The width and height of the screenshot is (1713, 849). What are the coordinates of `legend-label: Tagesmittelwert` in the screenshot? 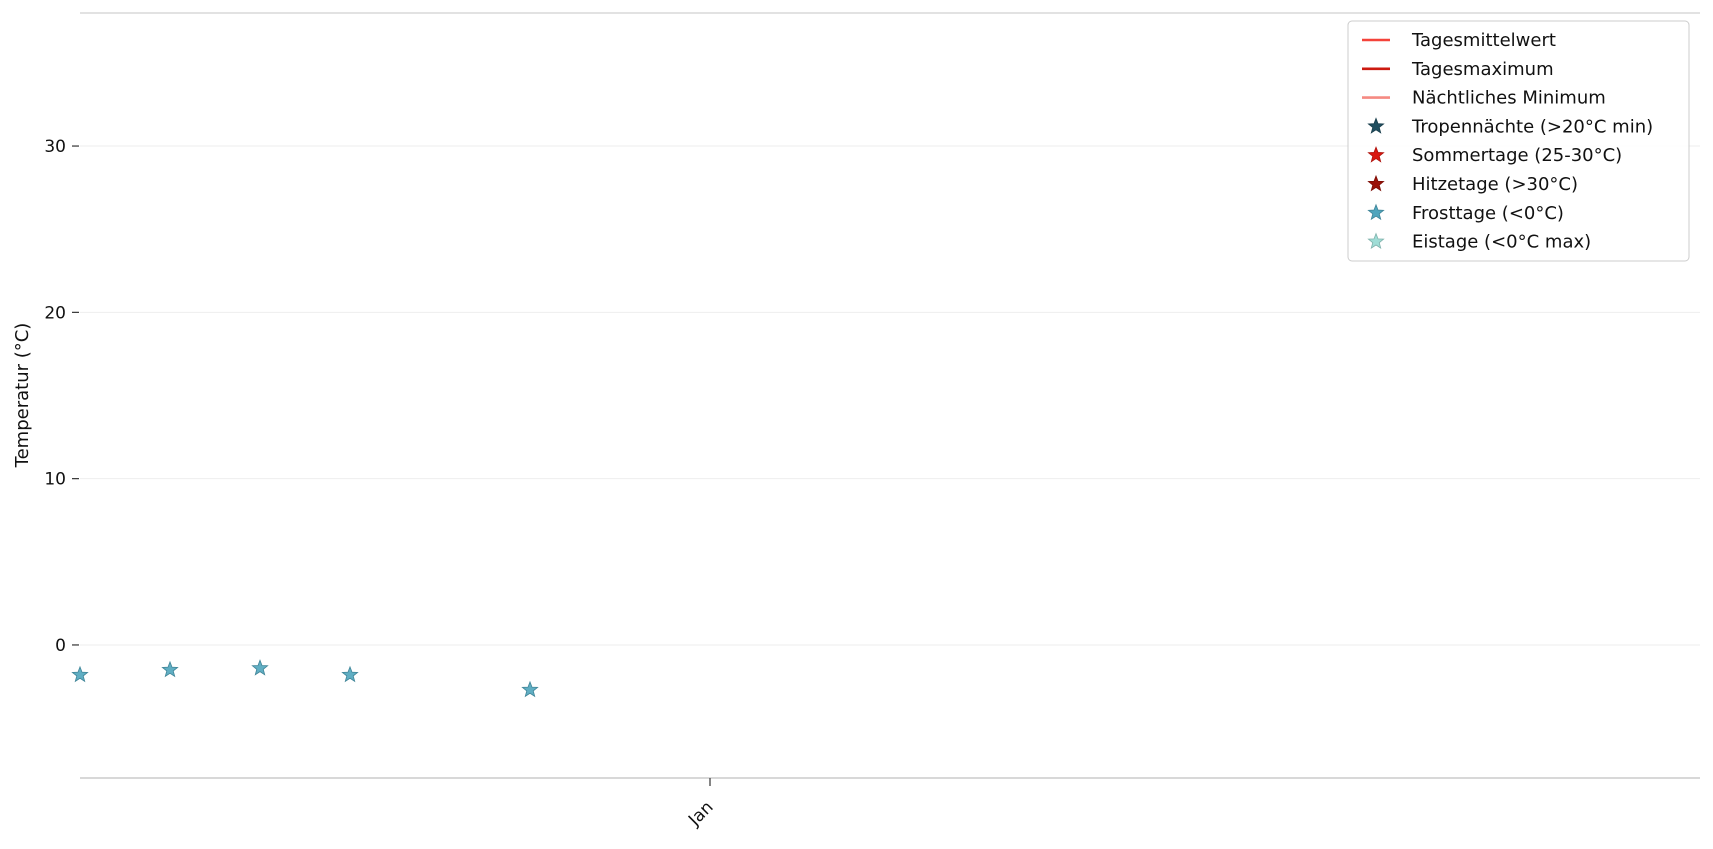 It's located at (1483, 40).